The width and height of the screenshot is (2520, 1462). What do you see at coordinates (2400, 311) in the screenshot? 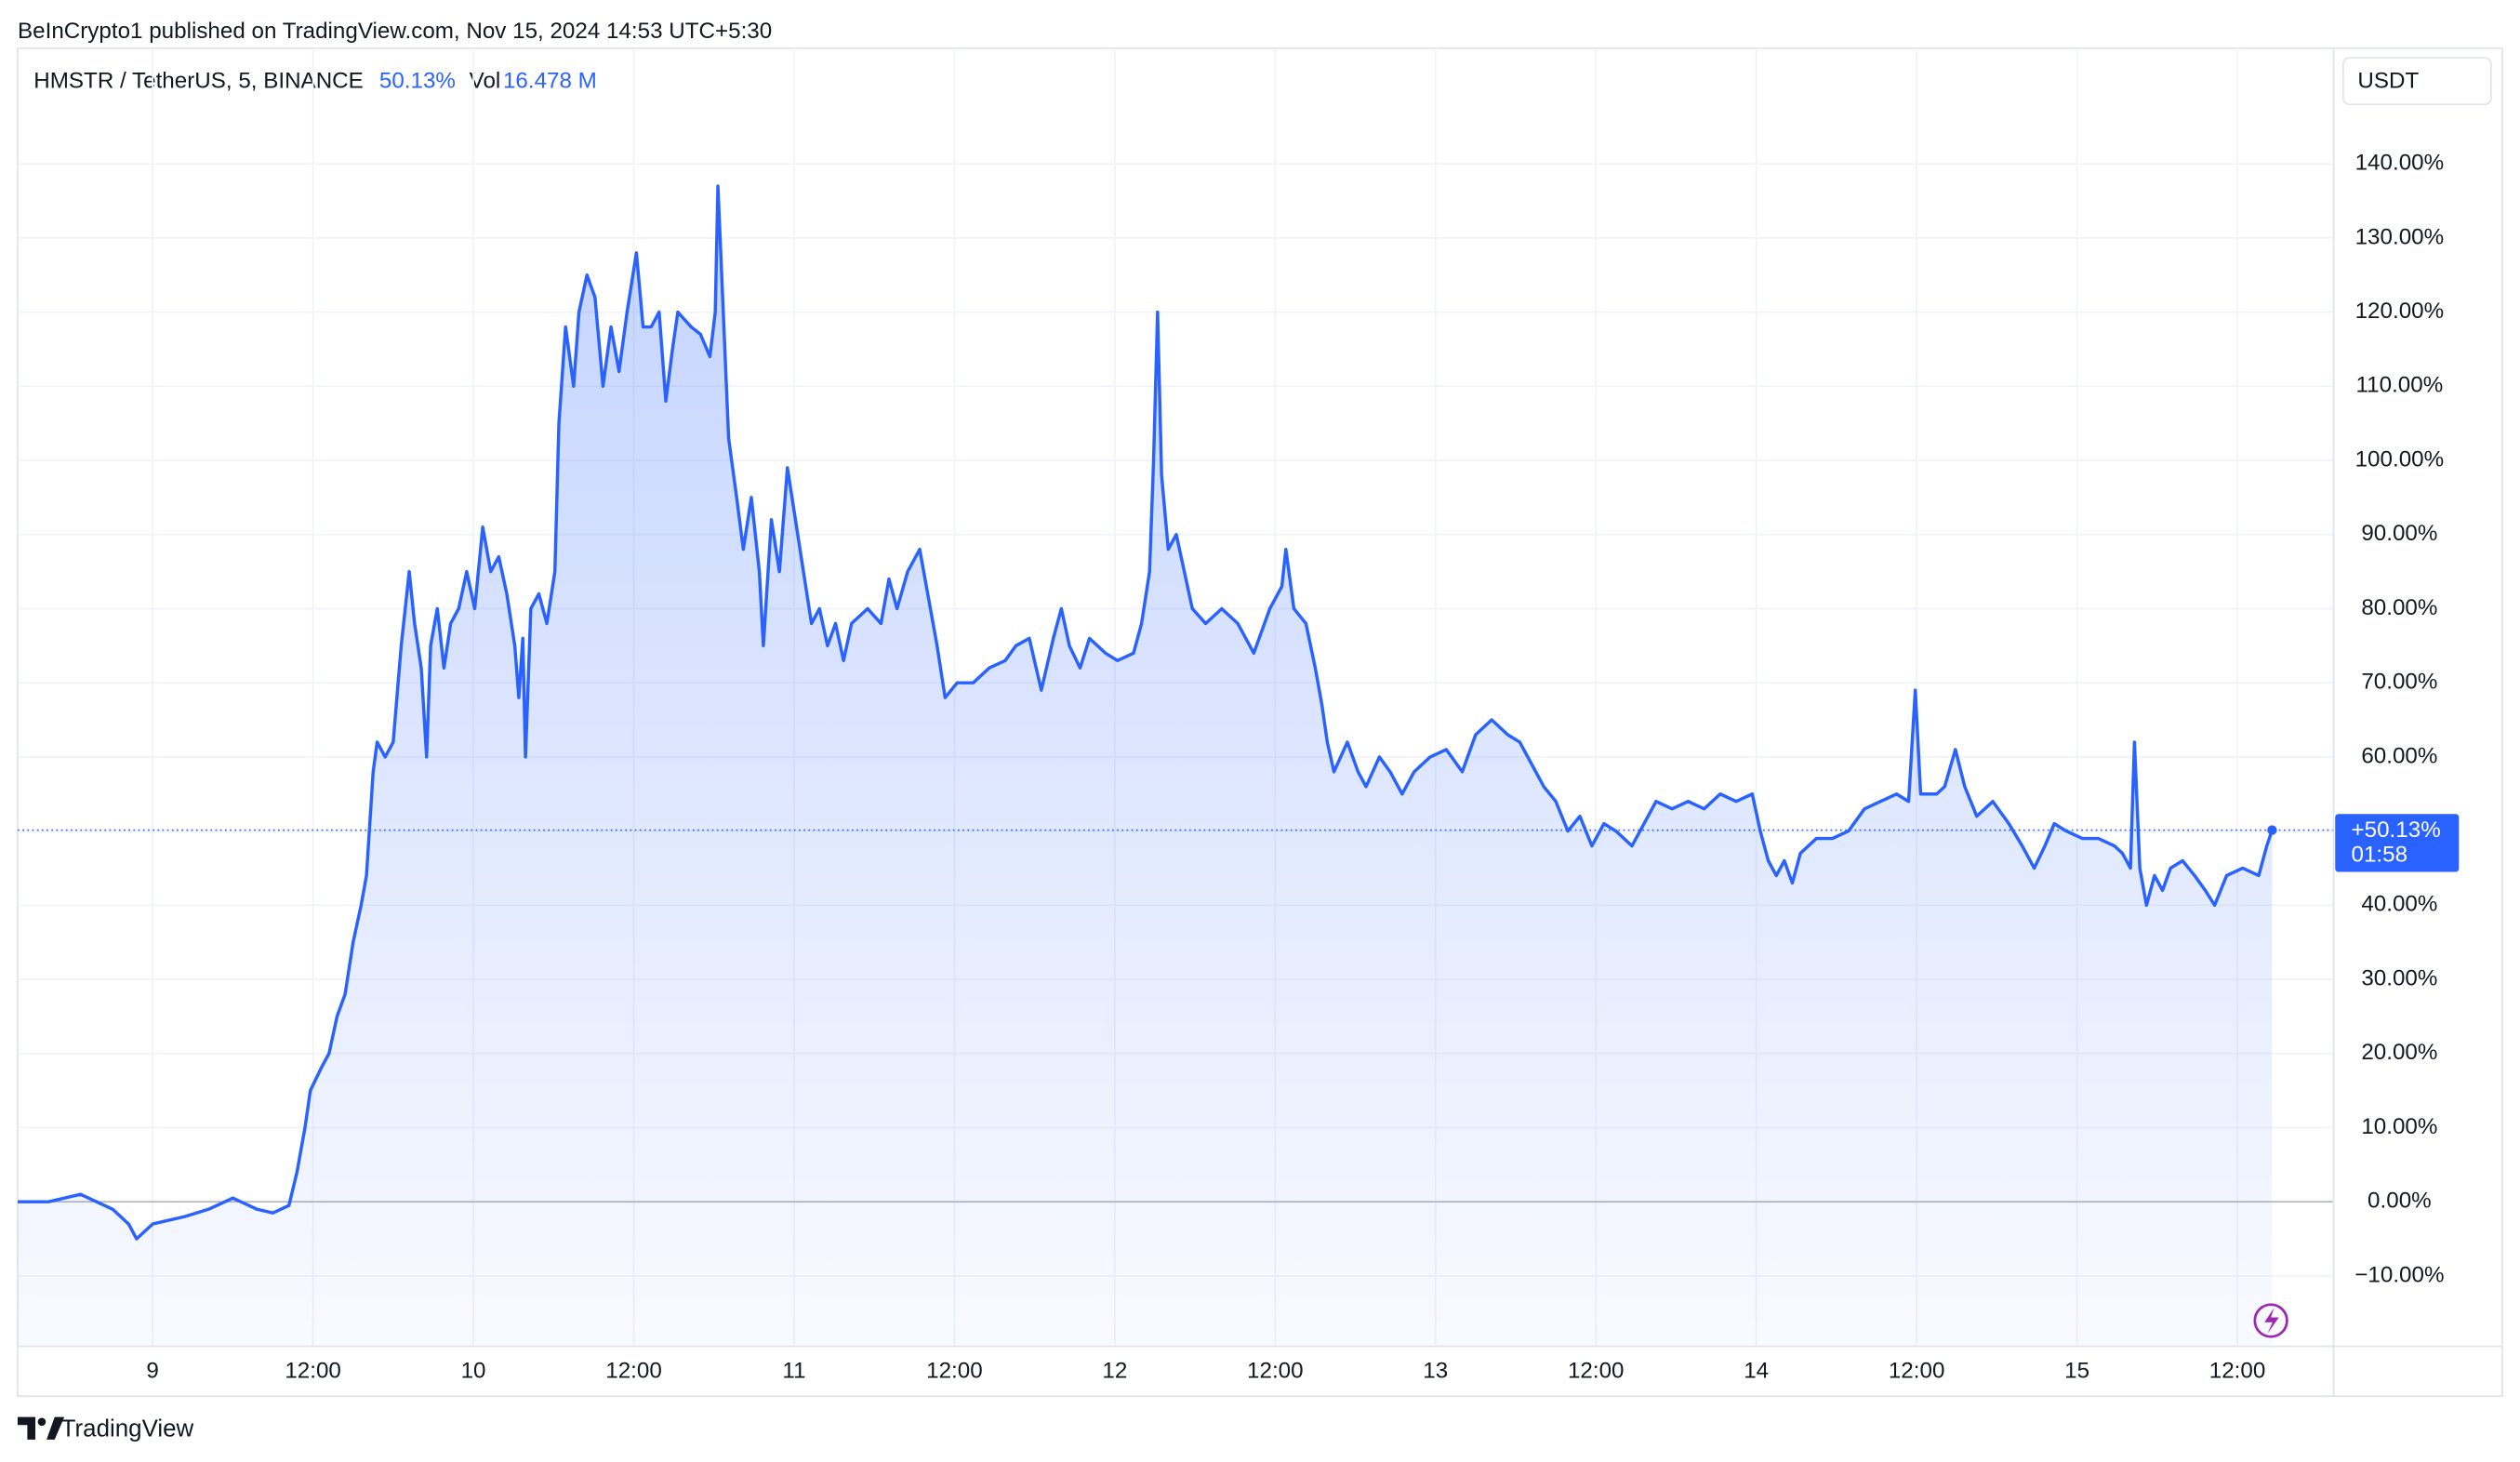
I see `y-tick-label: 120.00%` at bounding box center [2400, 311].